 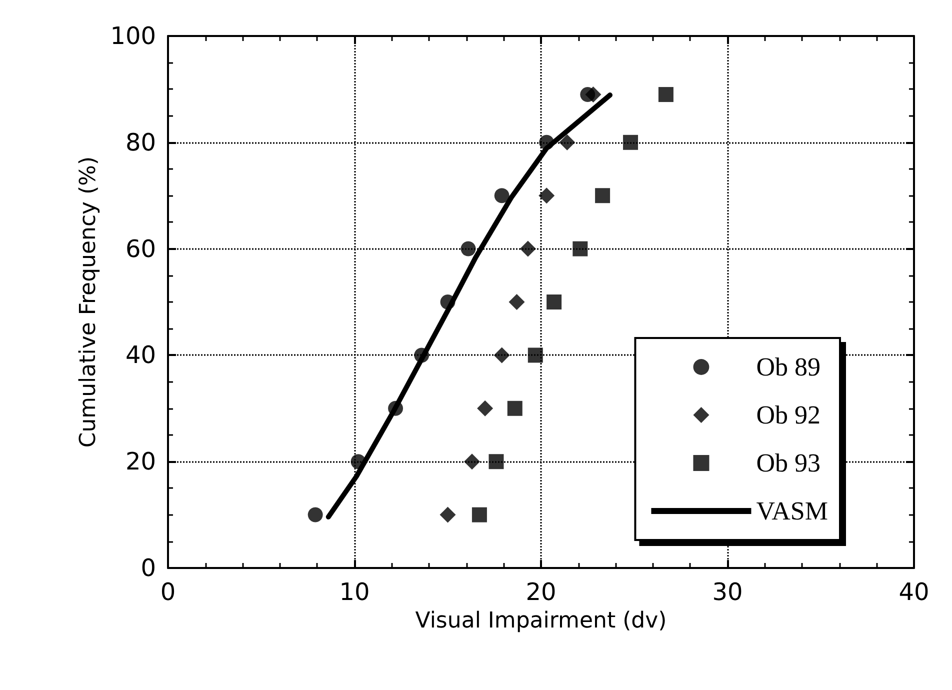 I want to click on legend-label: VASM, so click(x=792, y=511).